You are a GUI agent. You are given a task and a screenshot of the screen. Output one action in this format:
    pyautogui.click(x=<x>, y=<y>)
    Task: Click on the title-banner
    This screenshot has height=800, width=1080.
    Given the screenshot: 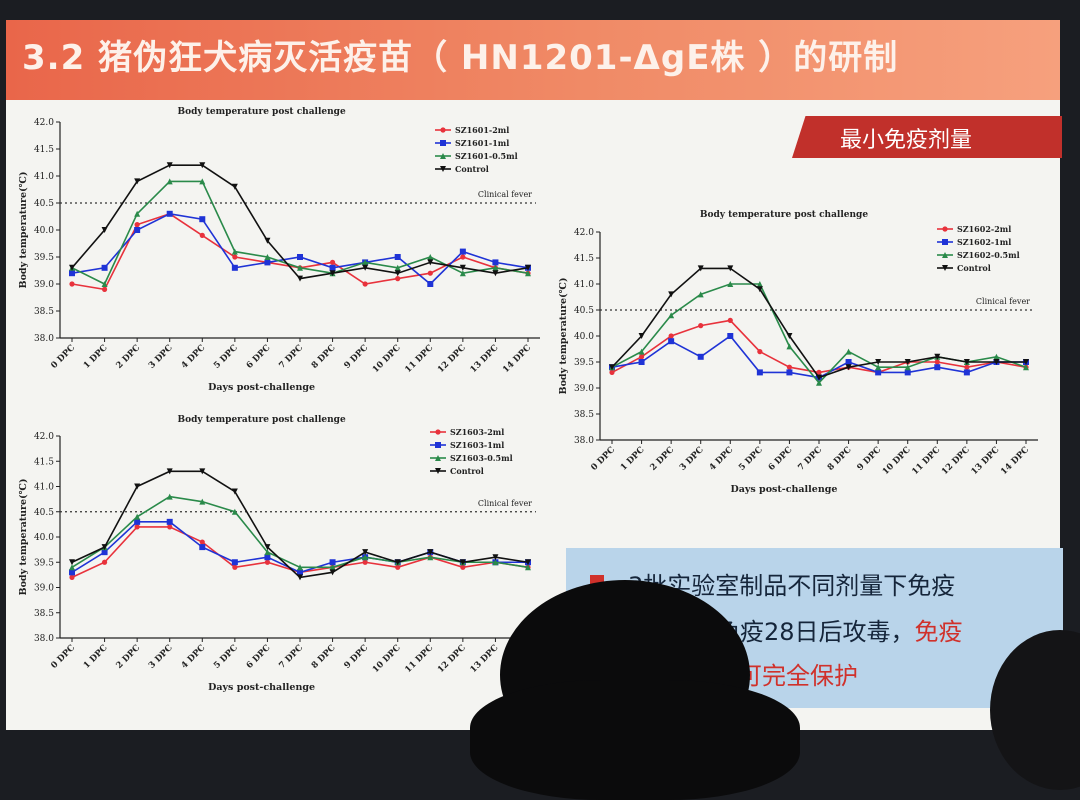 What is the action you would take?
    pyautogui.click(x=533, y=60)
    